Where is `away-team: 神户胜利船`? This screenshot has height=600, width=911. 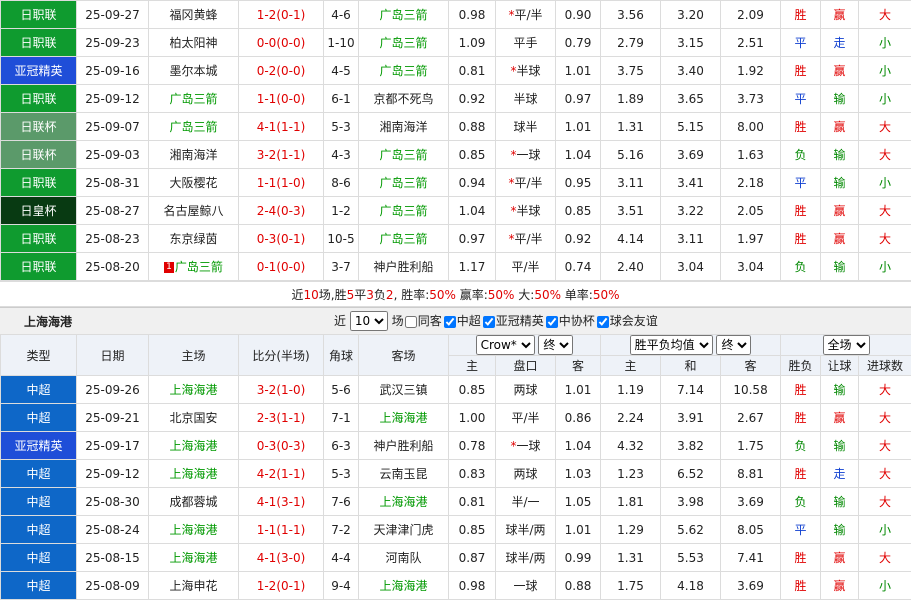 away-team: 神户胜利船 is located at coordinates (404, 267).